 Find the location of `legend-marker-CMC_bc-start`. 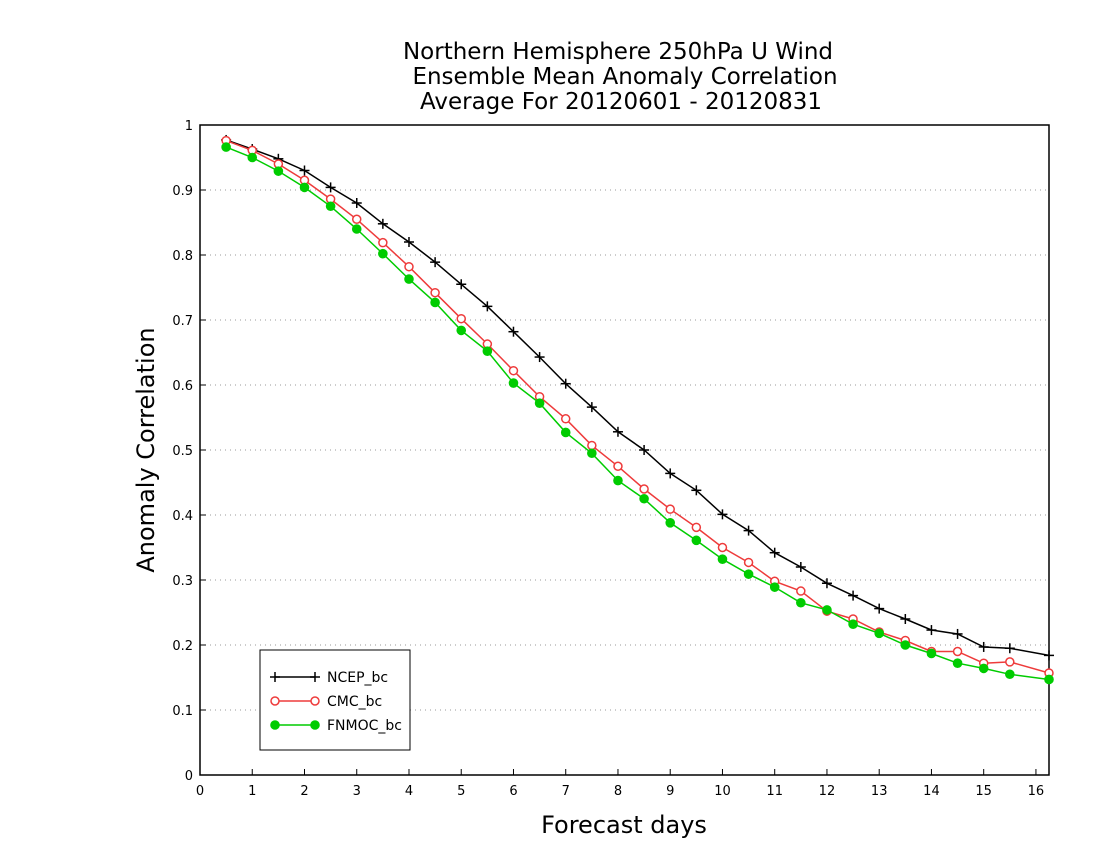

legend-marker-CMC_bc-start is located at coordinates (275, 701).